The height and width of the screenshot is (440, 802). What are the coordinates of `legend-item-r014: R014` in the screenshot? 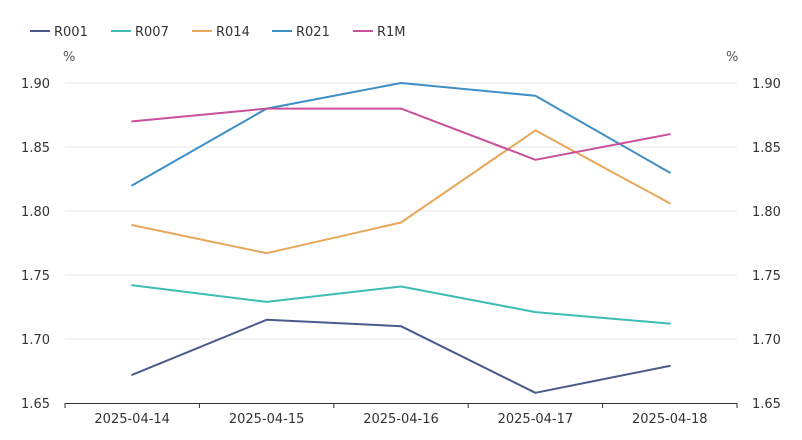 It's located at (221, 32).